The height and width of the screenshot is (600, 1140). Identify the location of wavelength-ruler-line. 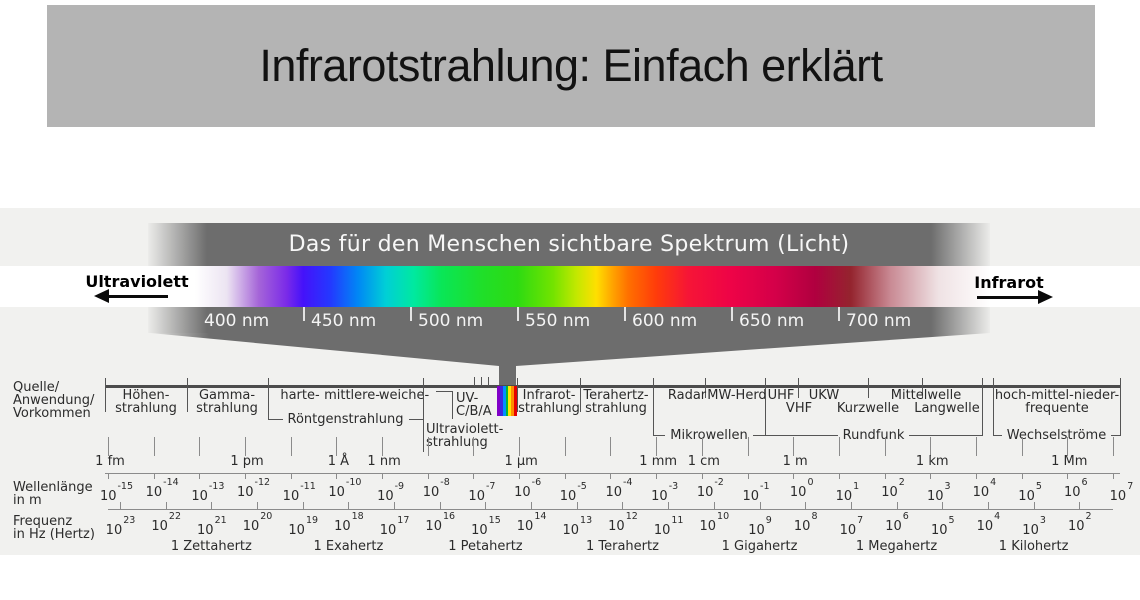
(612, 473).